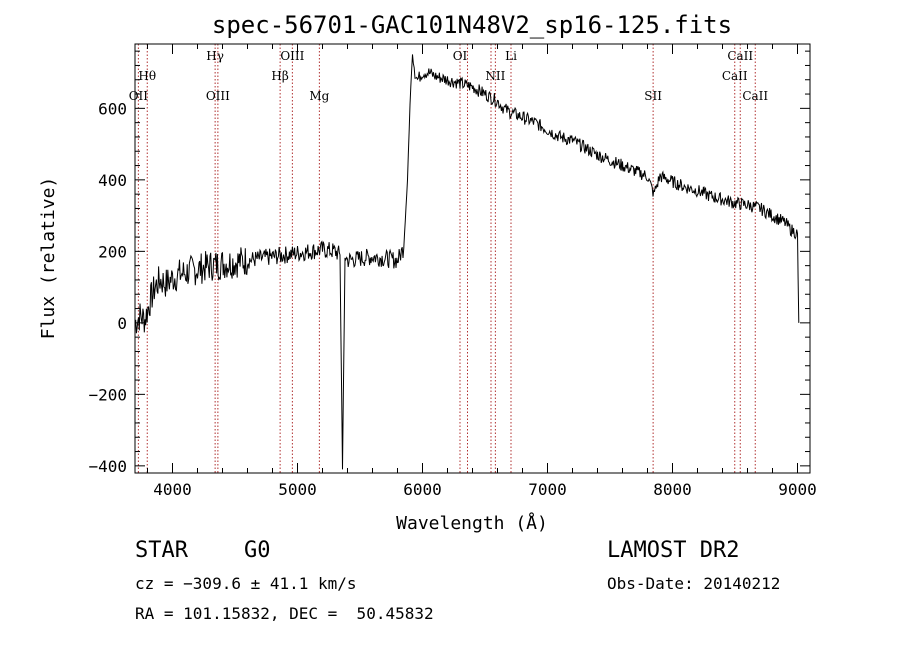 Image resolution: width=900 pixels, height=649 pixels. I want to click on marker-label-2: Hγ, so click(215, 56).